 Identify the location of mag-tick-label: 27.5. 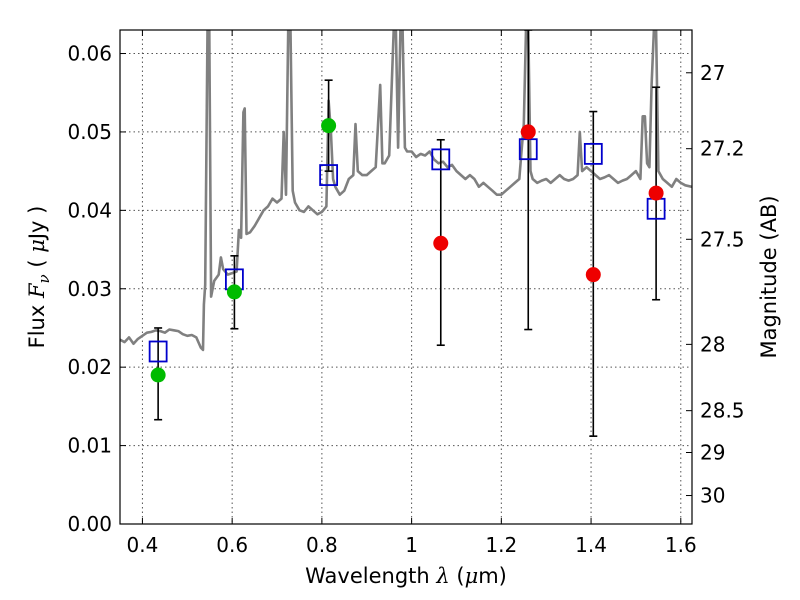
(722, 239).